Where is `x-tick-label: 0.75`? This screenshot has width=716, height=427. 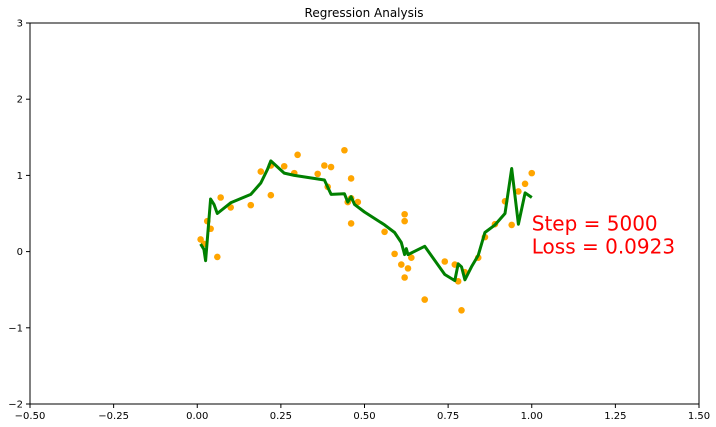 x-tick-label: 0.75 is located at coordinates (448, 416).